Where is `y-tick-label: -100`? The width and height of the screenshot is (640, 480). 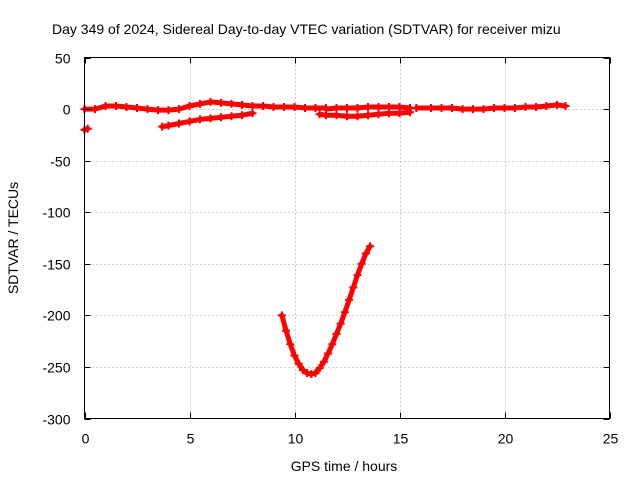 y-tick-label: -100 is located at coordinates (56, 213).